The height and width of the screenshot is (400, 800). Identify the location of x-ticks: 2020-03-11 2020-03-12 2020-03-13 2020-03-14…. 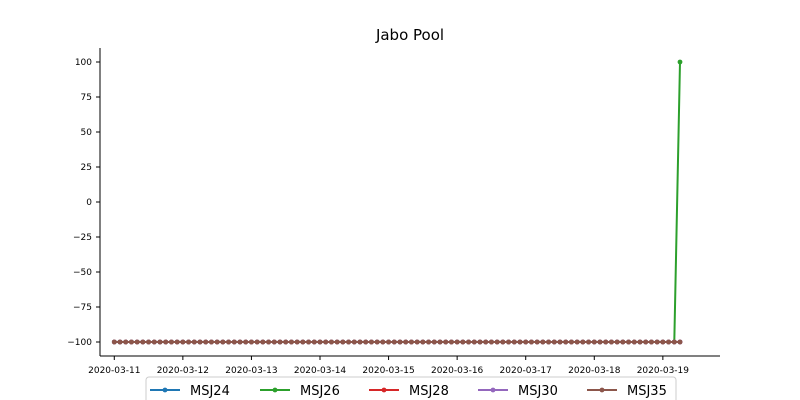
(388, 366).